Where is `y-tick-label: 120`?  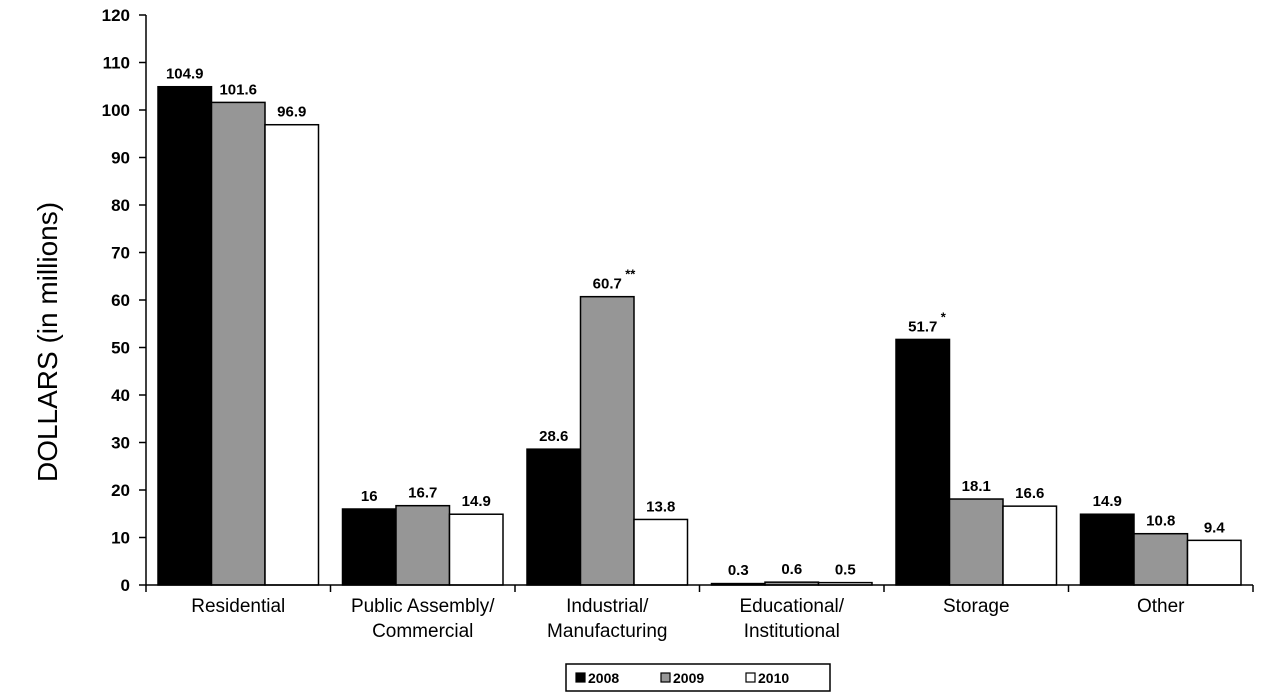
y-tick-label: 120 is located at coordinates (116, 15).